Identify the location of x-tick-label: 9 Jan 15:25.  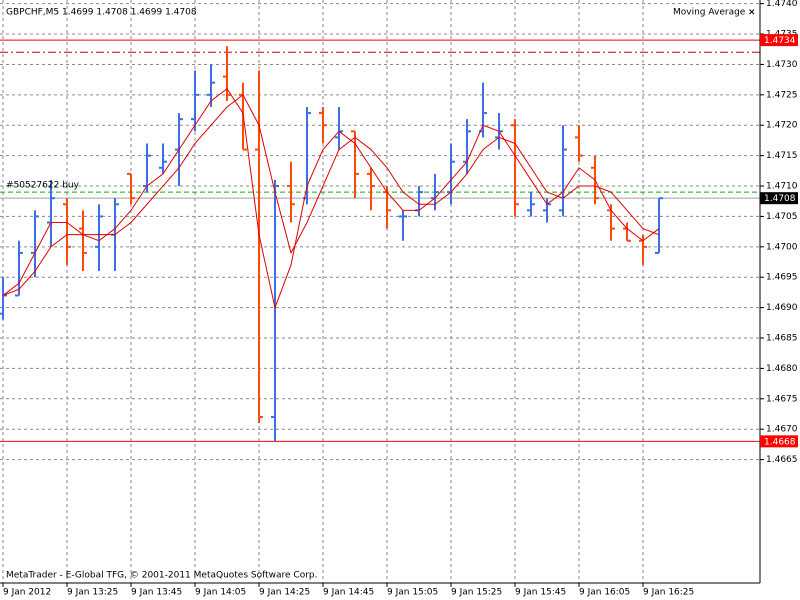
(476, 593).